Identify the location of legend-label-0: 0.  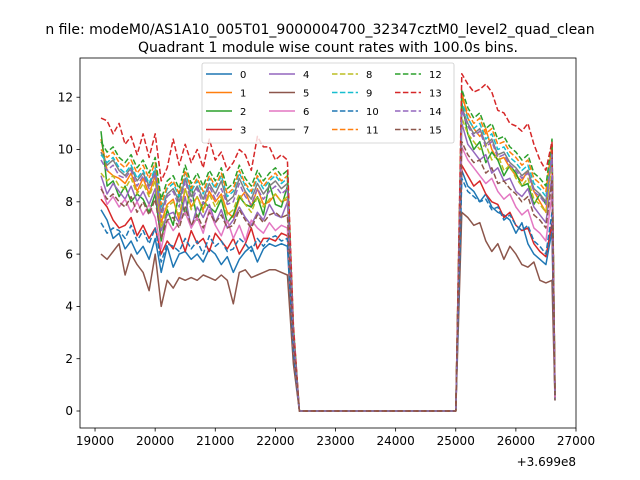
(243, 75).